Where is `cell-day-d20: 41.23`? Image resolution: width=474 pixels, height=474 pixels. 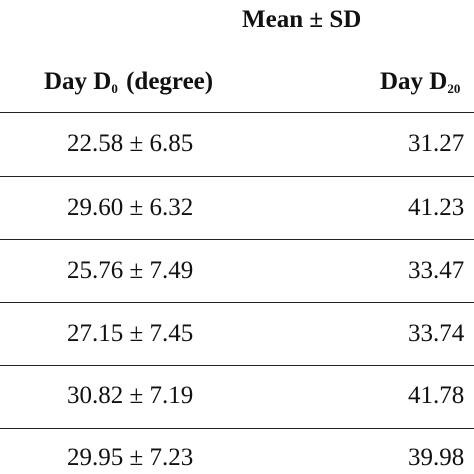 cell-day-d20: 41.23 is located at coordinates (436, 207).